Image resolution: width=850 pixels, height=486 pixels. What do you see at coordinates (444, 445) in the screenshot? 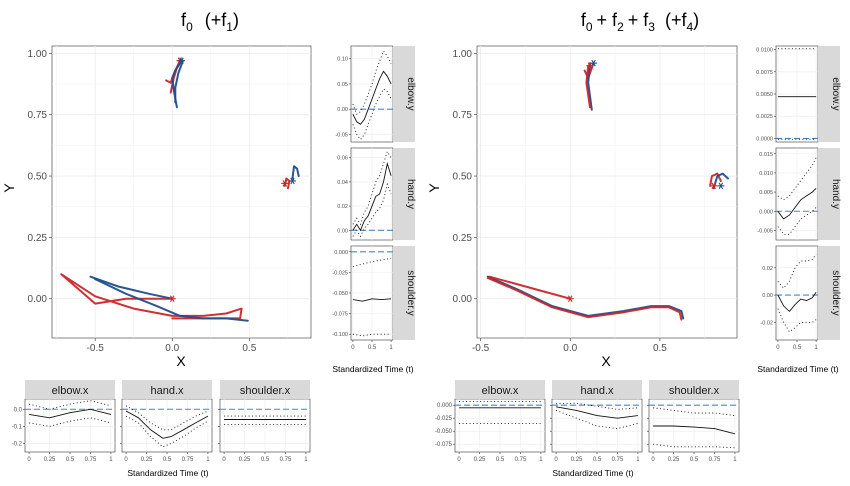
I see `panel-y-tick-label: -0.075` at bounding box center [444, 445].